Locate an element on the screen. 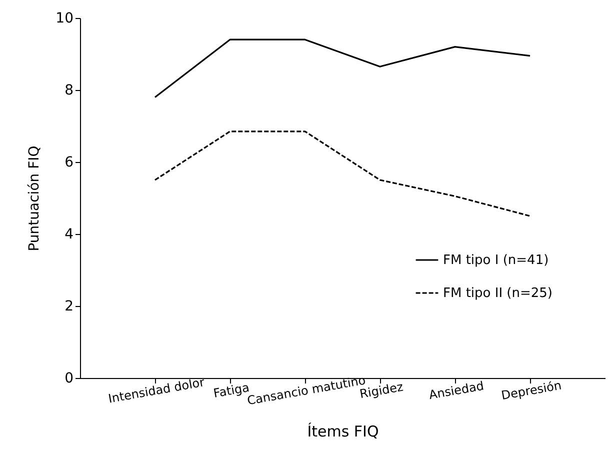 The image size is (616, 476). x-tick-label: Intensidad dolor is located at coordinates (156, 390).